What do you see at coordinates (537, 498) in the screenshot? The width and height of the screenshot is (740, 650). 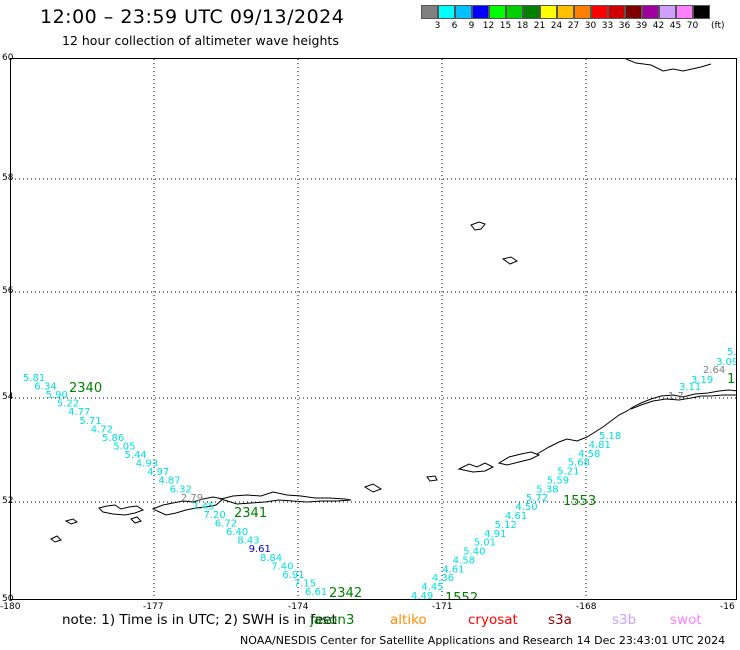 I see `track-point-label: 5.72` at bounding box center [537, 498].